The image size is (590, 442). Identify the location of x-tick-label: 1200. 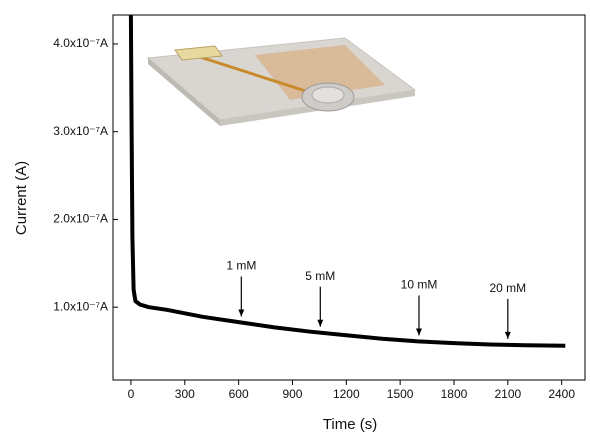
(346, 394).